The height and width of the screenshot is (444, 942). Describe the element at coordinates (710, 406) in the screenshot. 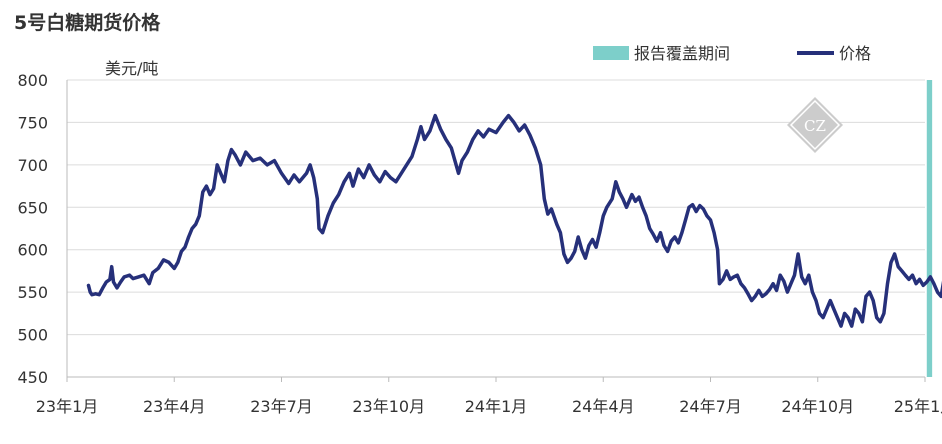

I see `x-tick-label: 24年7月` at that location.